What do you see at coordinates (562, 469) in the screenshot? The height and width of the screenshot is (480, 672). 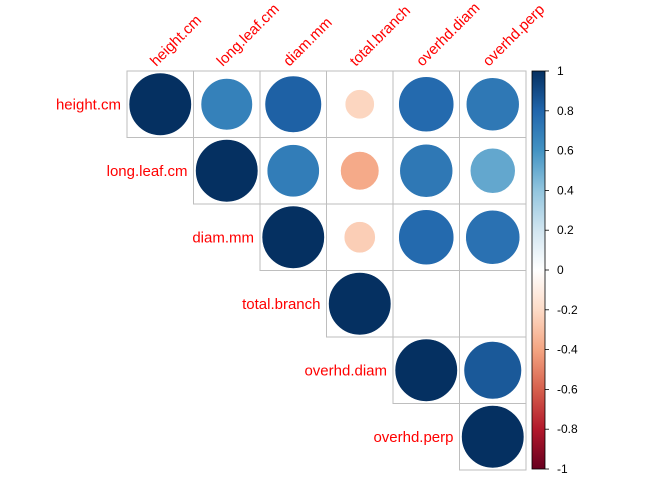 I see `colorbar-tick-label: -1` at bounding box center [562, 469].